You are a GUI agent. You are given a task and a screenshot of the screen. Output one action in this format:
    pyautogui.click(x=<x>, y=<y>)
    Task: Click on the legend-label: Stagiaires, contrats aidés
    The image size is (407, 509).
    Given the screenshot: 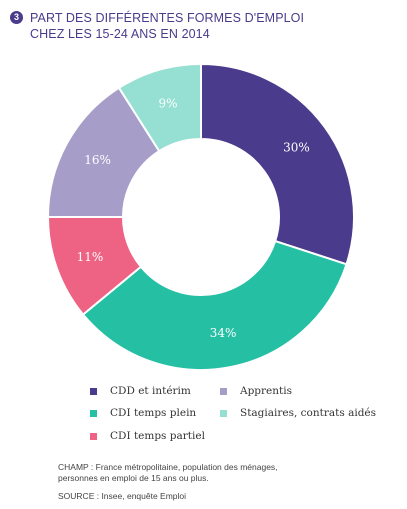 What is the action you would take?
    pyautogui.click(x=308, y=413)
    